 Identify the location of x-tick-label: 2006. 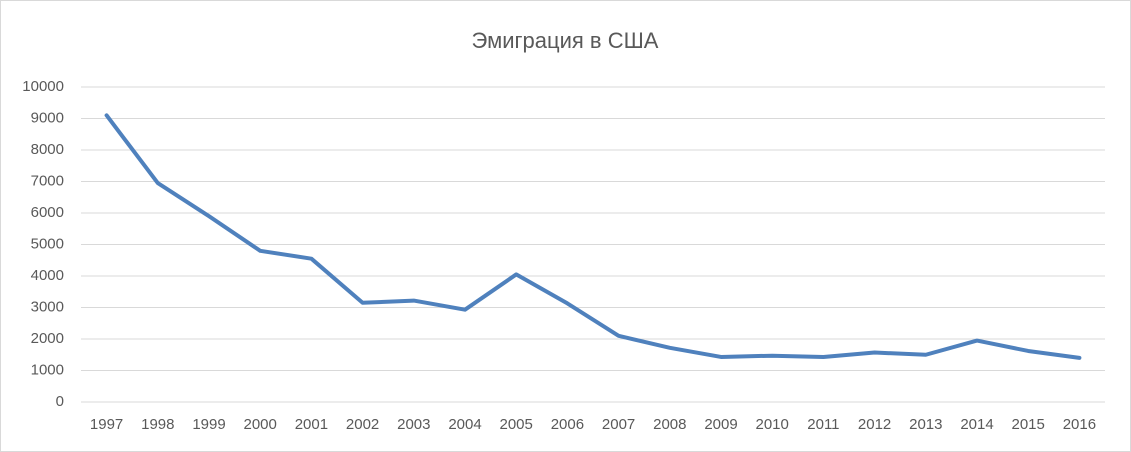
(567, 424).